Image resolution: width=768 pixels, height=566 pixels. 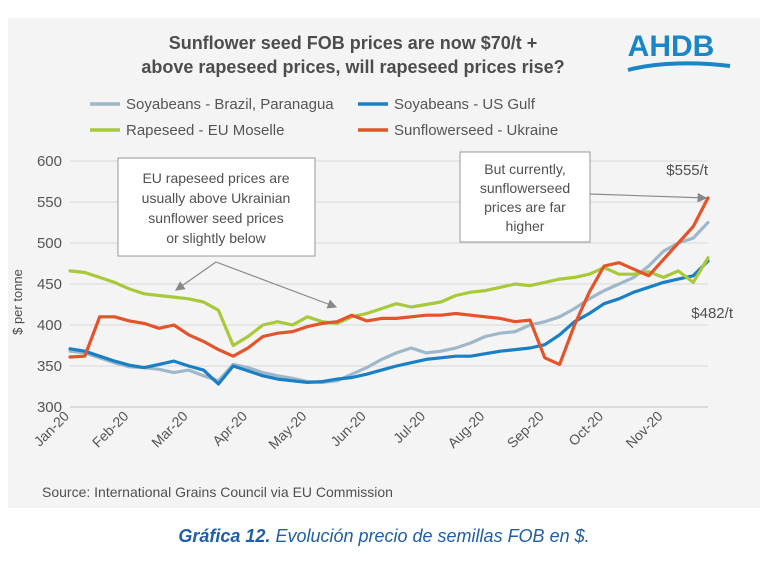 I want to click on x-tick-label: Aug-20, so click(x=465, y=429).